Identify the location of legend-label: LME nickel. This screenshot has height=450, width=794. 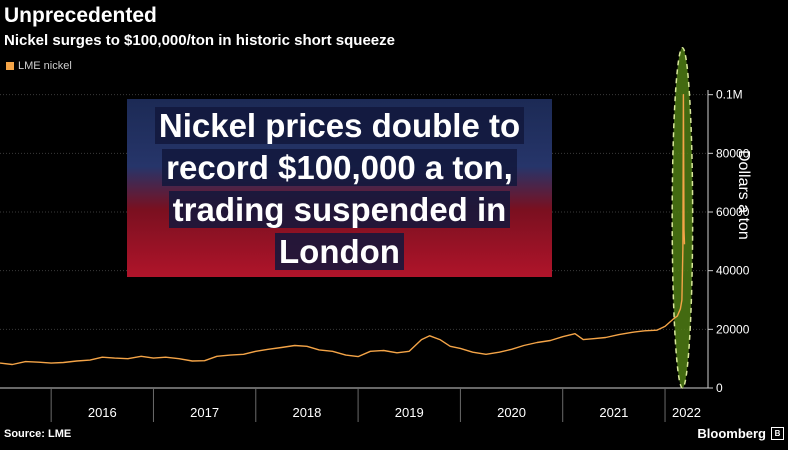
(45, 66).